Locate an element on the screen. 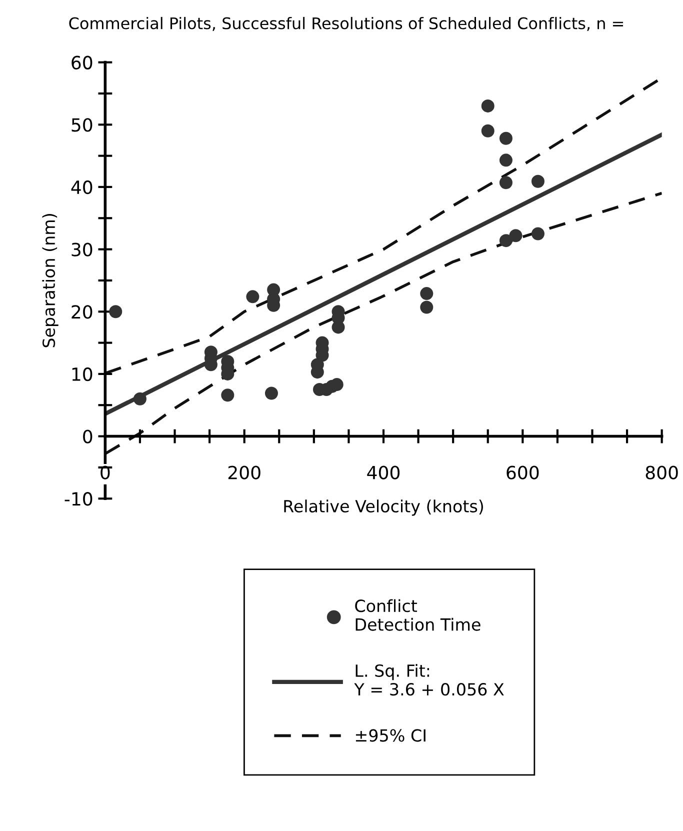 The width and height of the screenshot is (683, 831). y-tick-label: -10 is located at coordinates (78, 499).